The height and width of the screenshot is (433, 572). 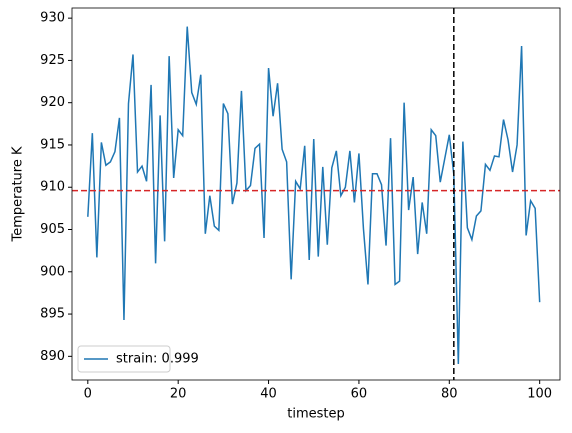 What do you see at coordinates (52, 187) in the screenshot?
I see `y-tick-label: 910` at bounding box center [52, 187].